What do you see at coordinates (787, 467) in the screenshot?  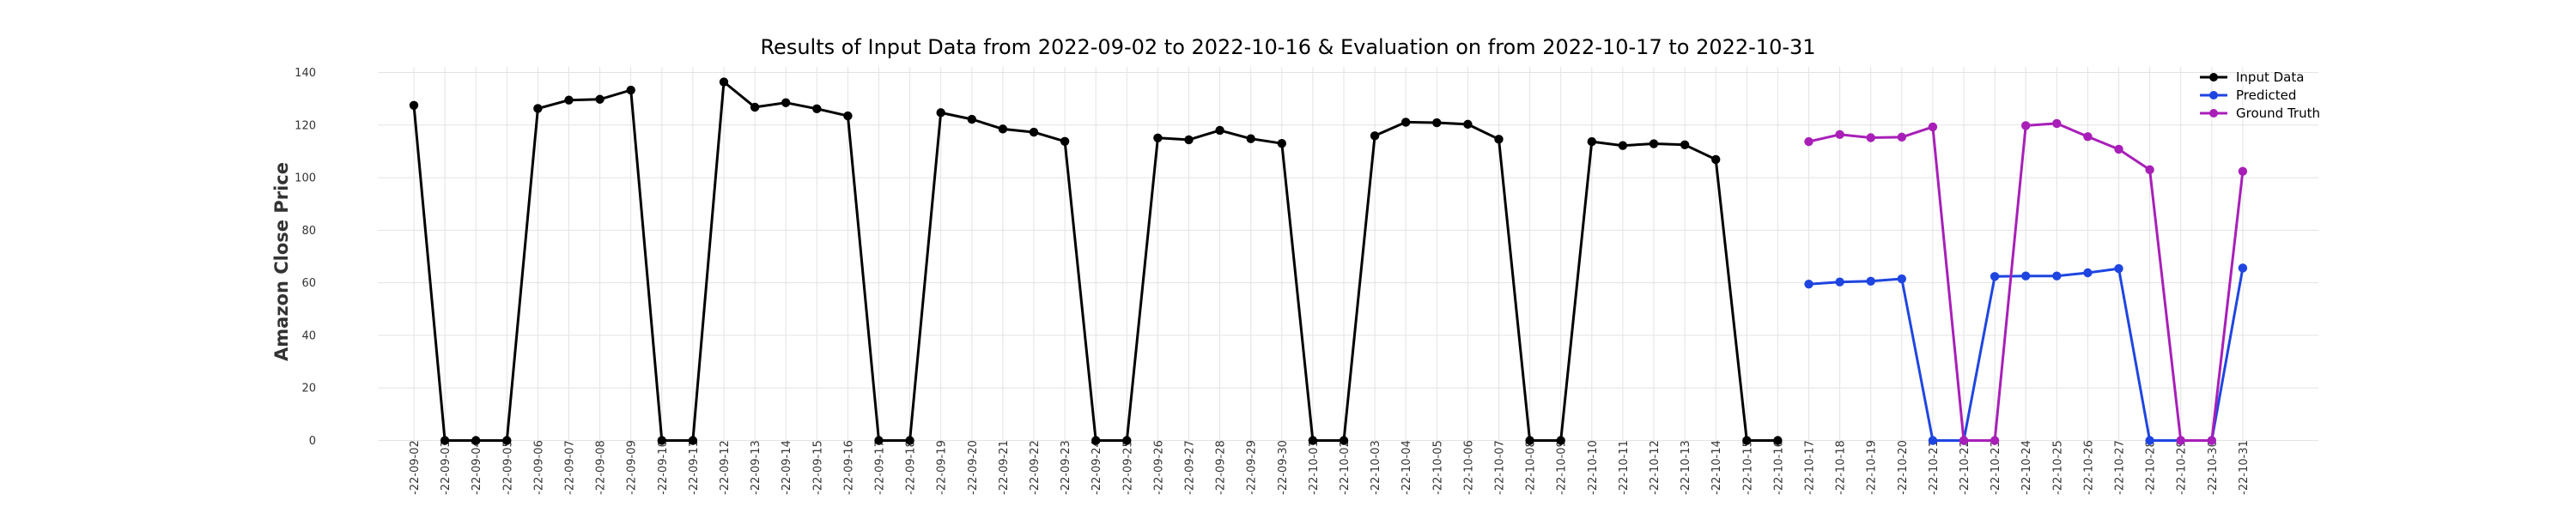 I see `x-tick-label: -22-09-14` at bounding box center [787, 467].